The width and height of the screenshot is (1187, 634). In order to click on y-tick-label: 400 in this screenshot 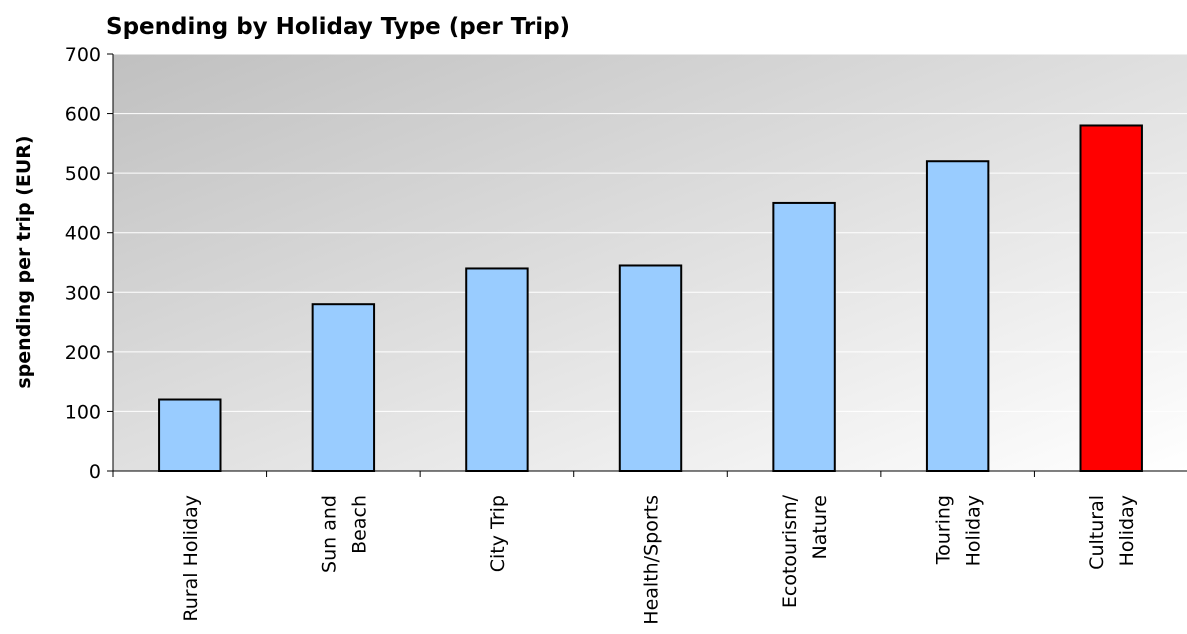, I will do `click(83, 234)`.